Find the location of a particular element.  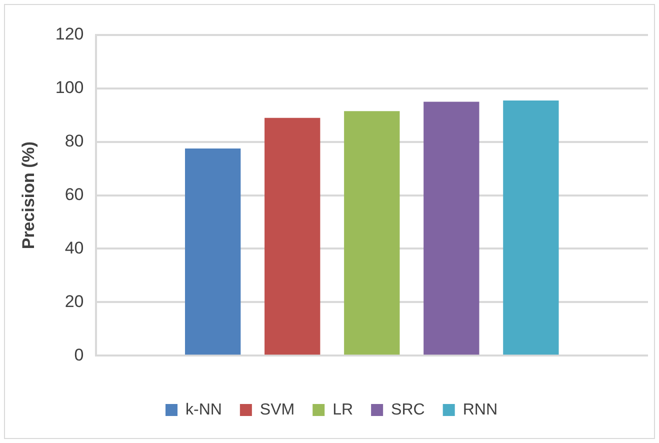

y-tick-label: 100 is located at coordinates (69, 88).